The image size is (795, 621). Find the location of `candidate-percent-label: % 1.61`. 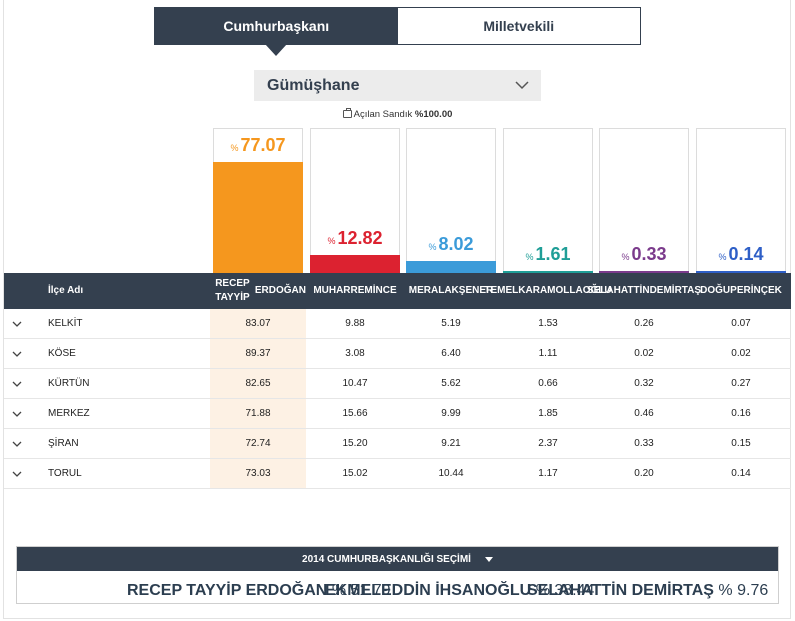

candidate-percent-label: % 1.61 is located at coordinates (548, 254).